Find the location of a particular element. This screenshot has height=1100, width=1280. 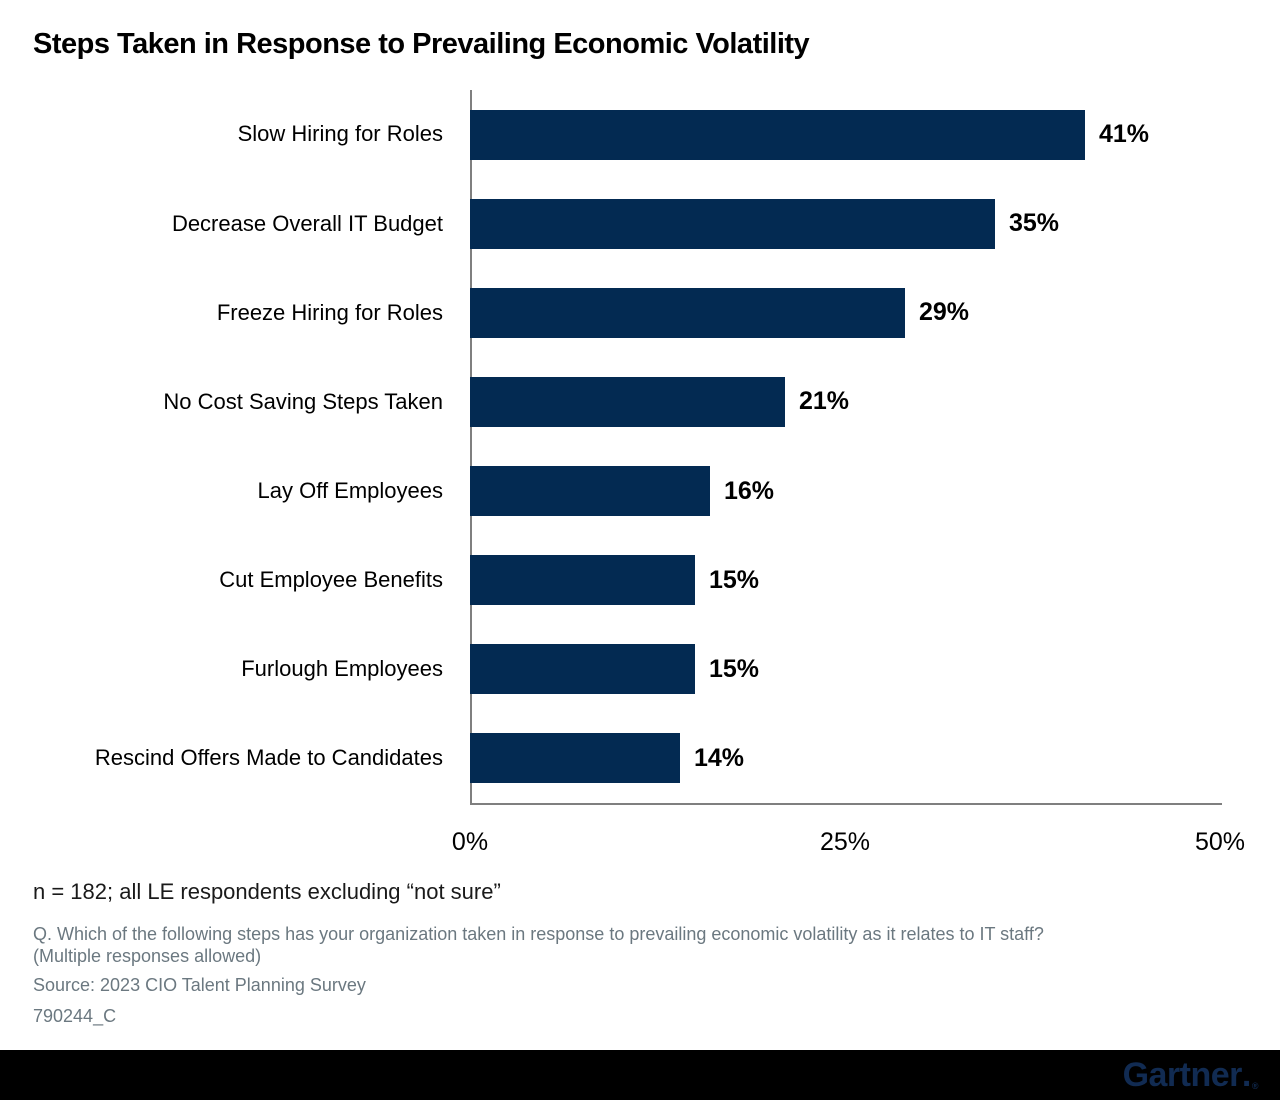

registered-trademark-icon: ® is located at coordinates (1255, 1085).